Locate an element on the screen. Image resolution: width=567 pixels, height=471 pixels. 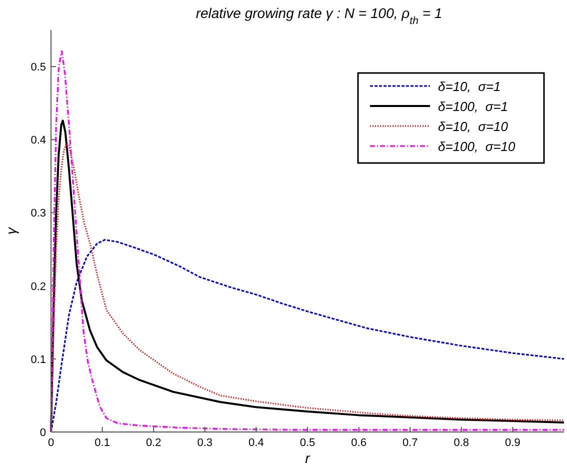
x-tick-label: 0.8 is located at coordinates (462, 443).